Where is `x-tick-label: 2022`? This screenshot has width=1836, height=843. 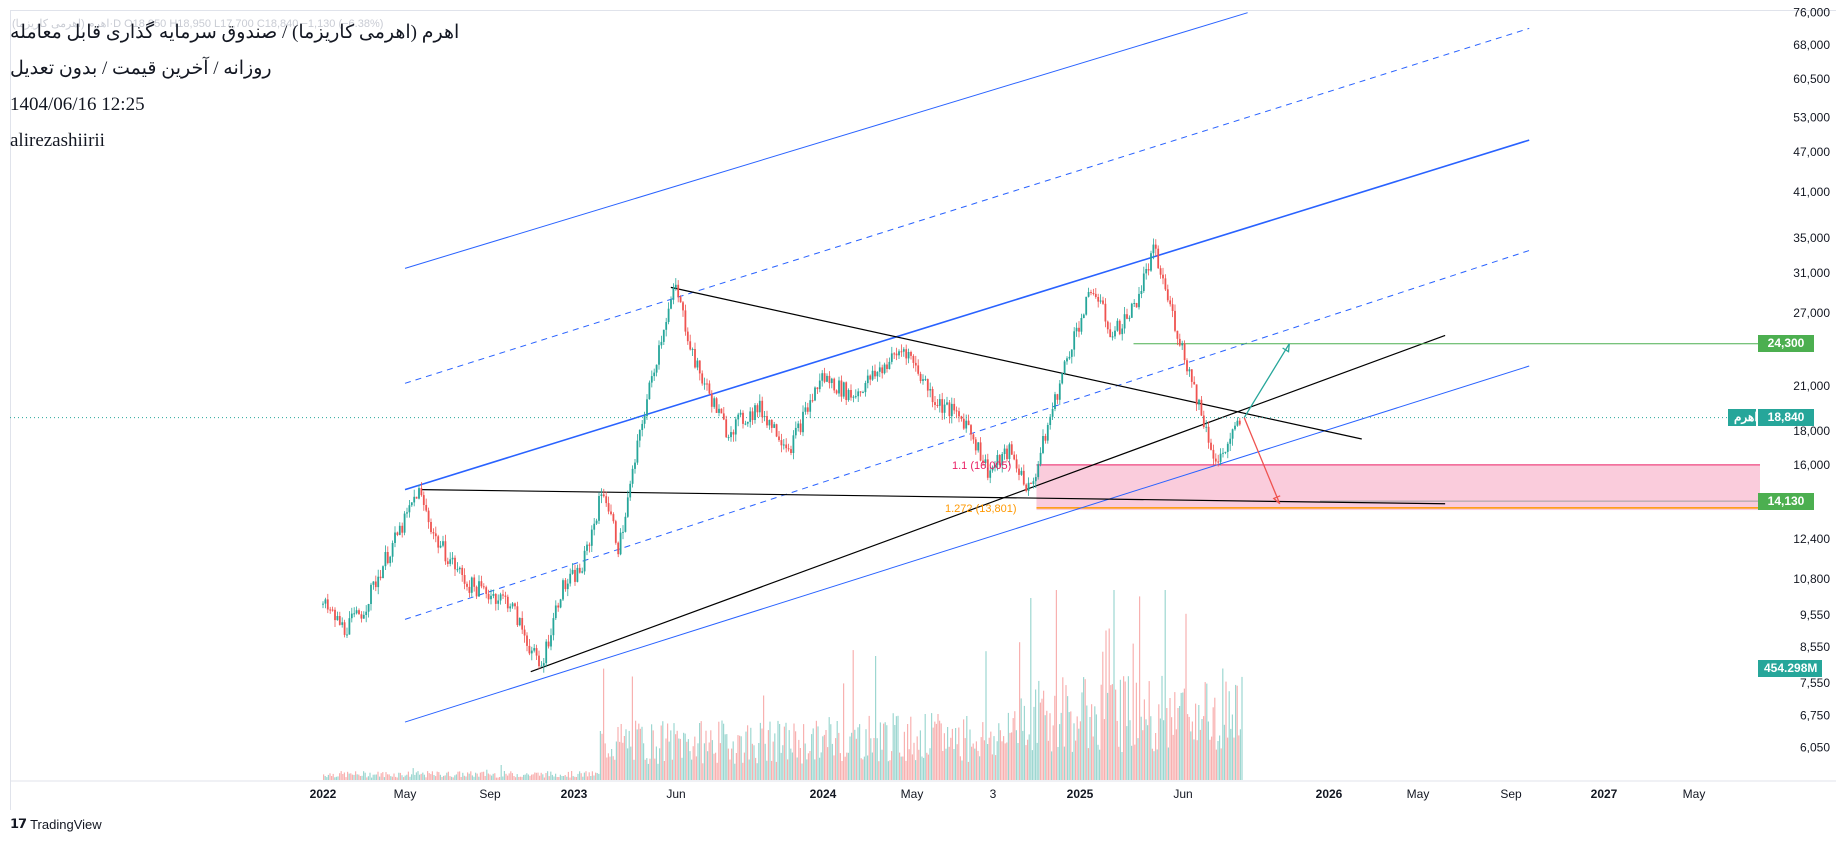 x-tick-label: 2022 is located at coordinates (323, 794).